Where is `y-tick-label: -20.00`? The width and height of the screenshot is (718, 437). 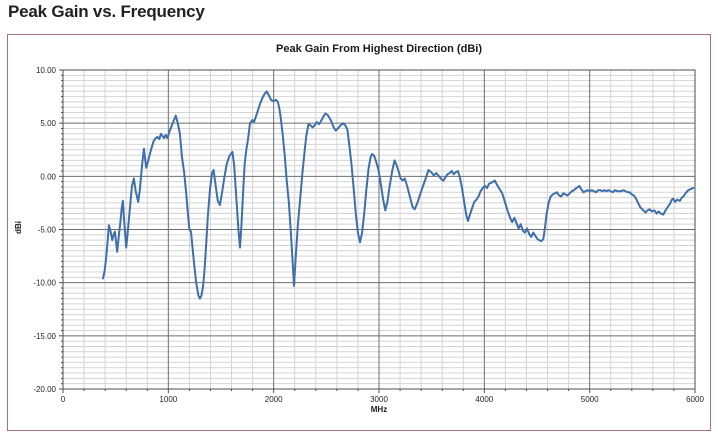
y-tick-label: -20.00 is located at coordinates (44, 389).